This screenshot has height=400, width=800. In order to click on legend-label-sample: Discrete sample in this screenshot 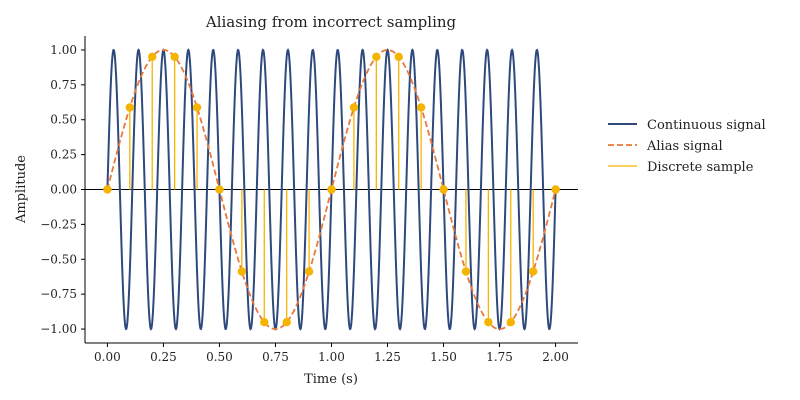, I will do `click(700, 167)`.